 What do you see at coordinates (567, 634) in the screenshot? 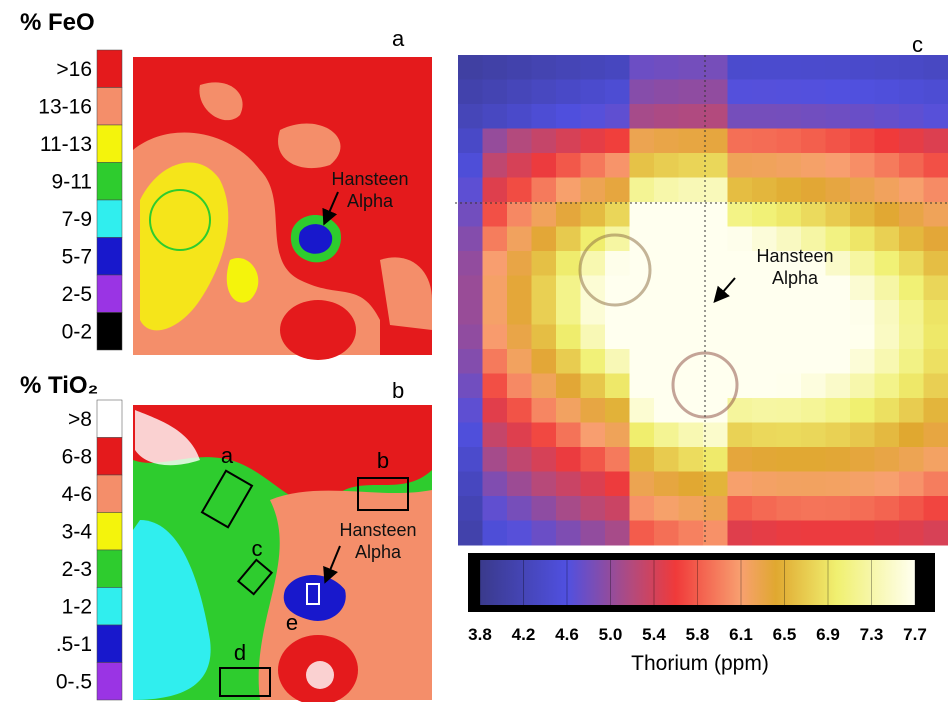
I see `colorbar-tick-label: 4.6` at bounding box center [567, 634].